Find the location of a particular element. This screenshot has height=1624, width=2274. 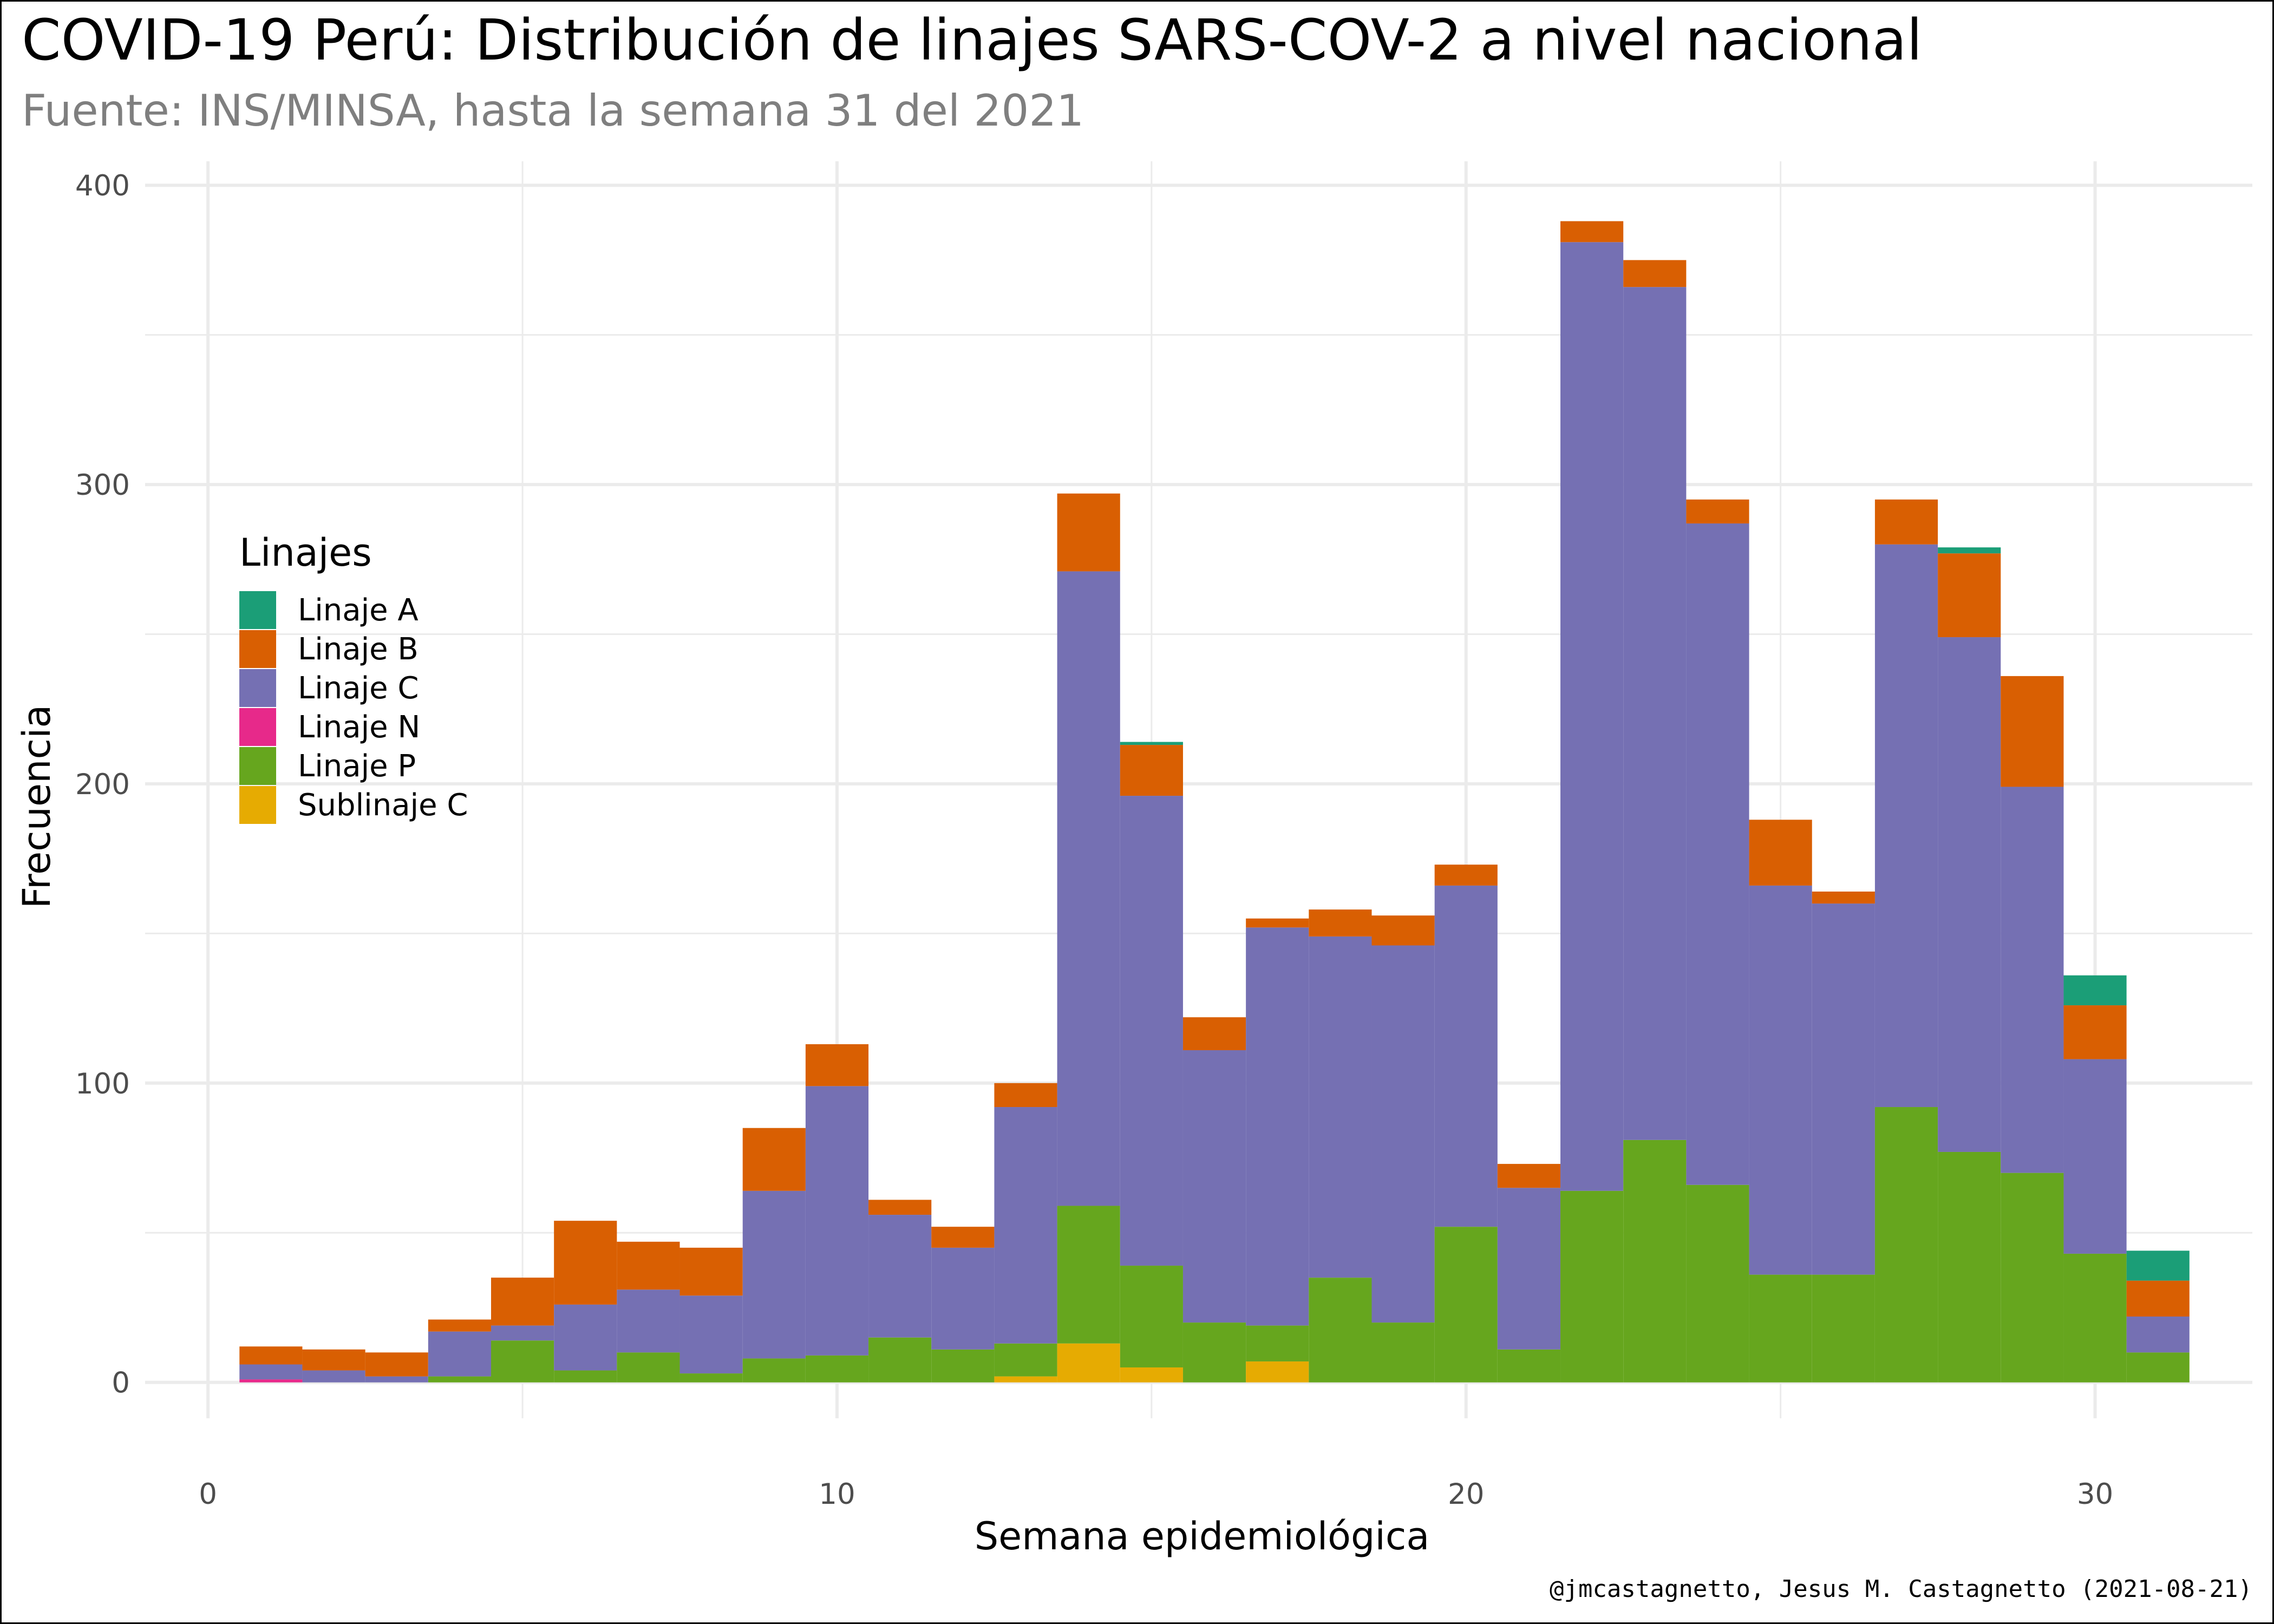

x-axis-label: Semana epidemiológica is located at coordinates (1203, 1536).